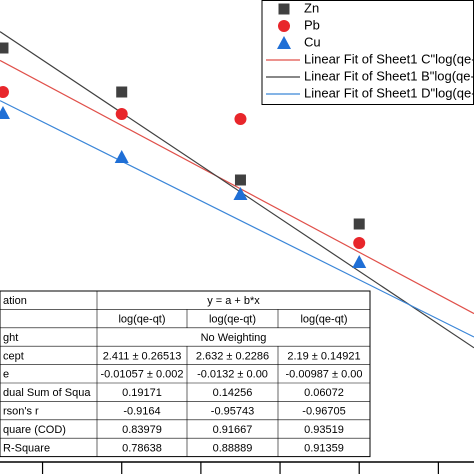 The image size is (474, 474). I want to click on legend-box, so click(367, 52).